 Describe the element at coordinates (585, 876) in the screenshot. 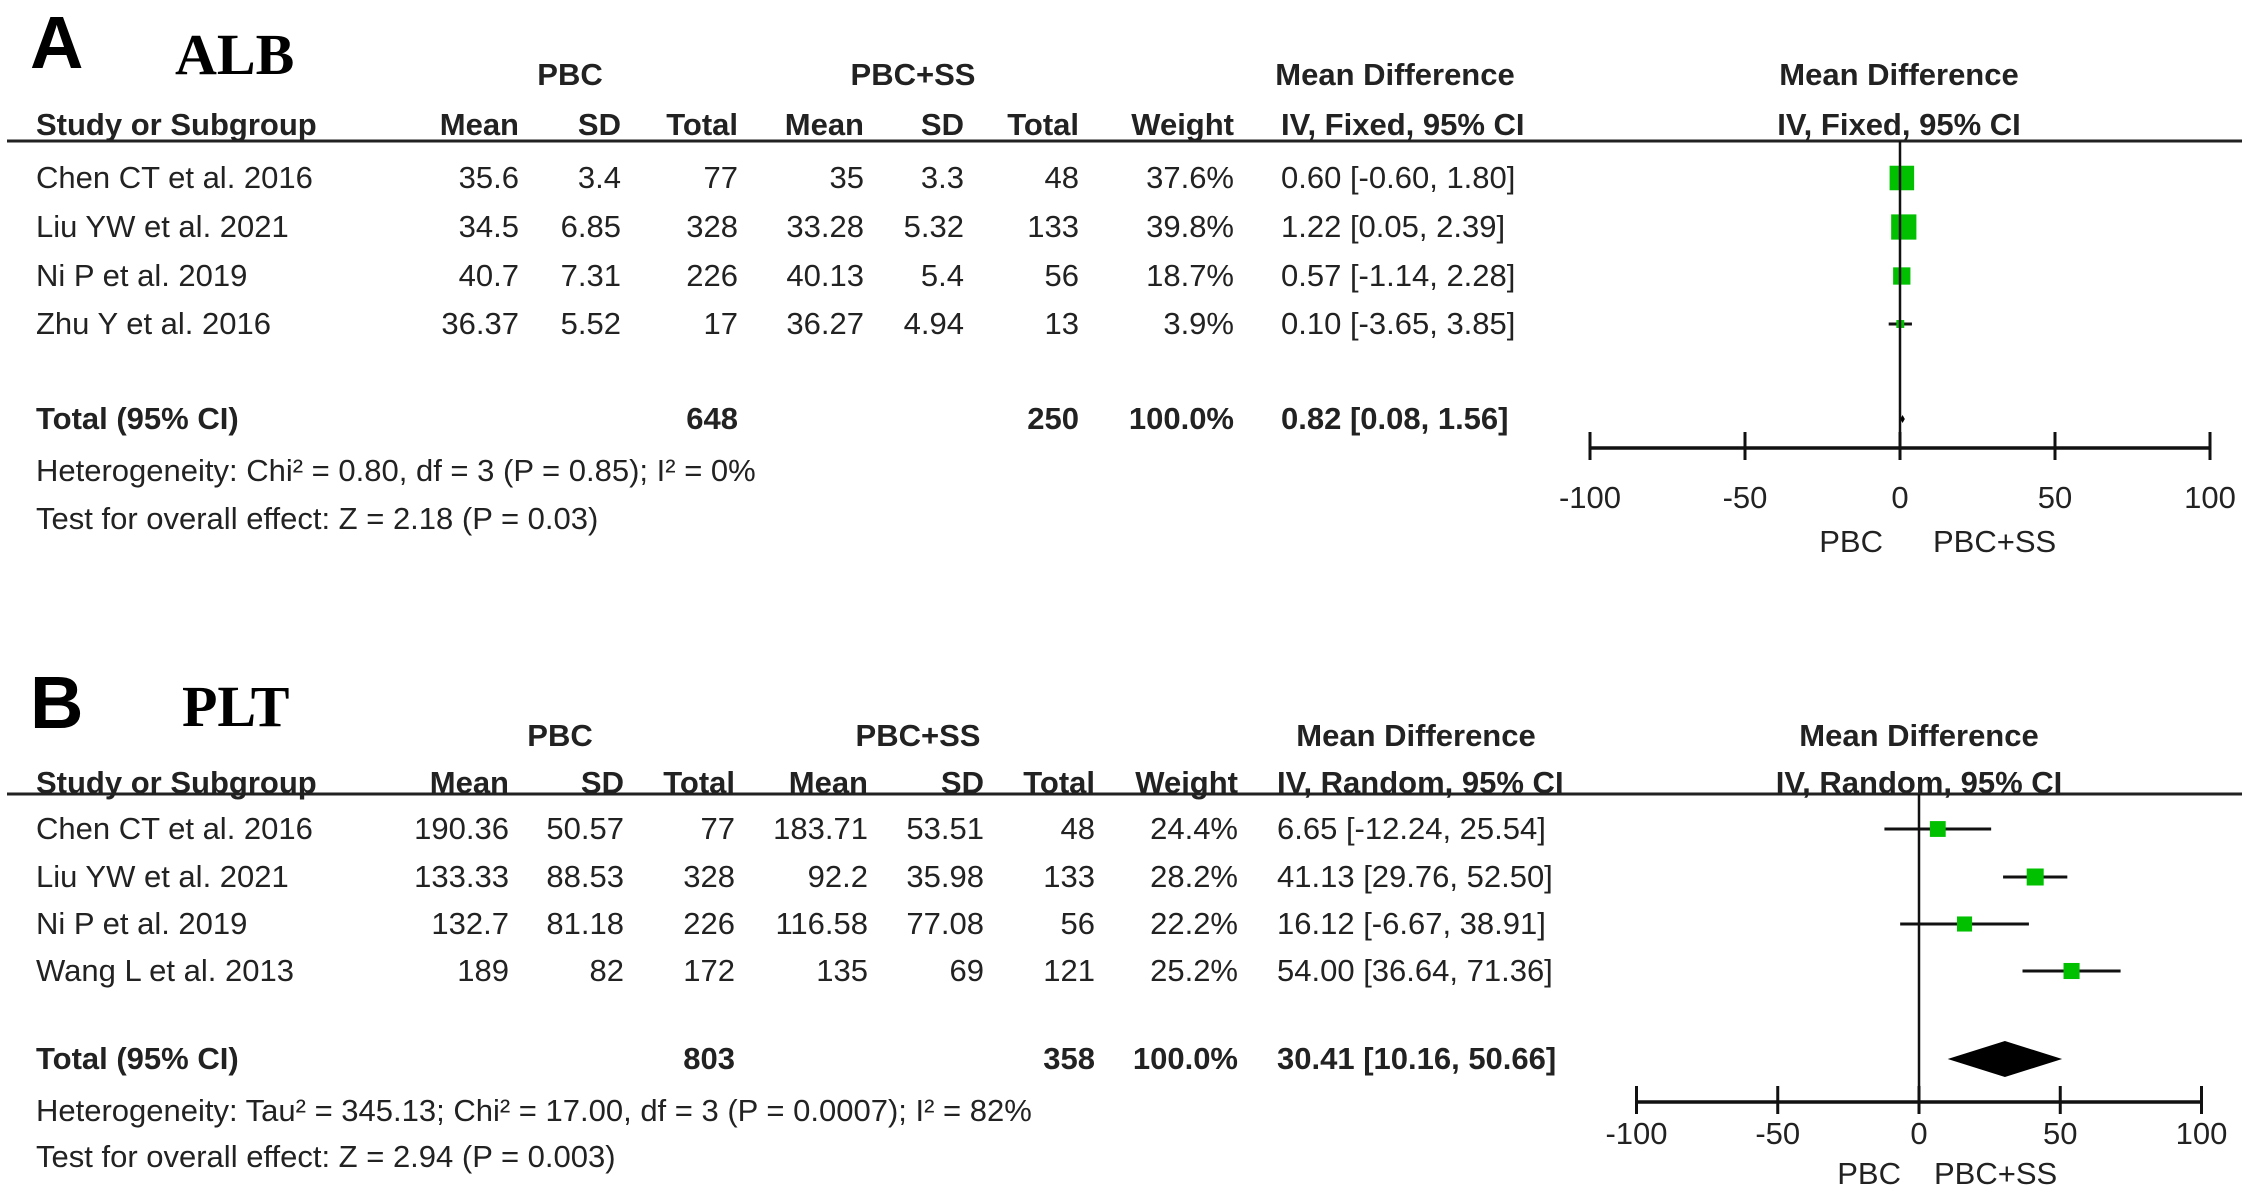

I see `study-sd1: 88.53` at that location.